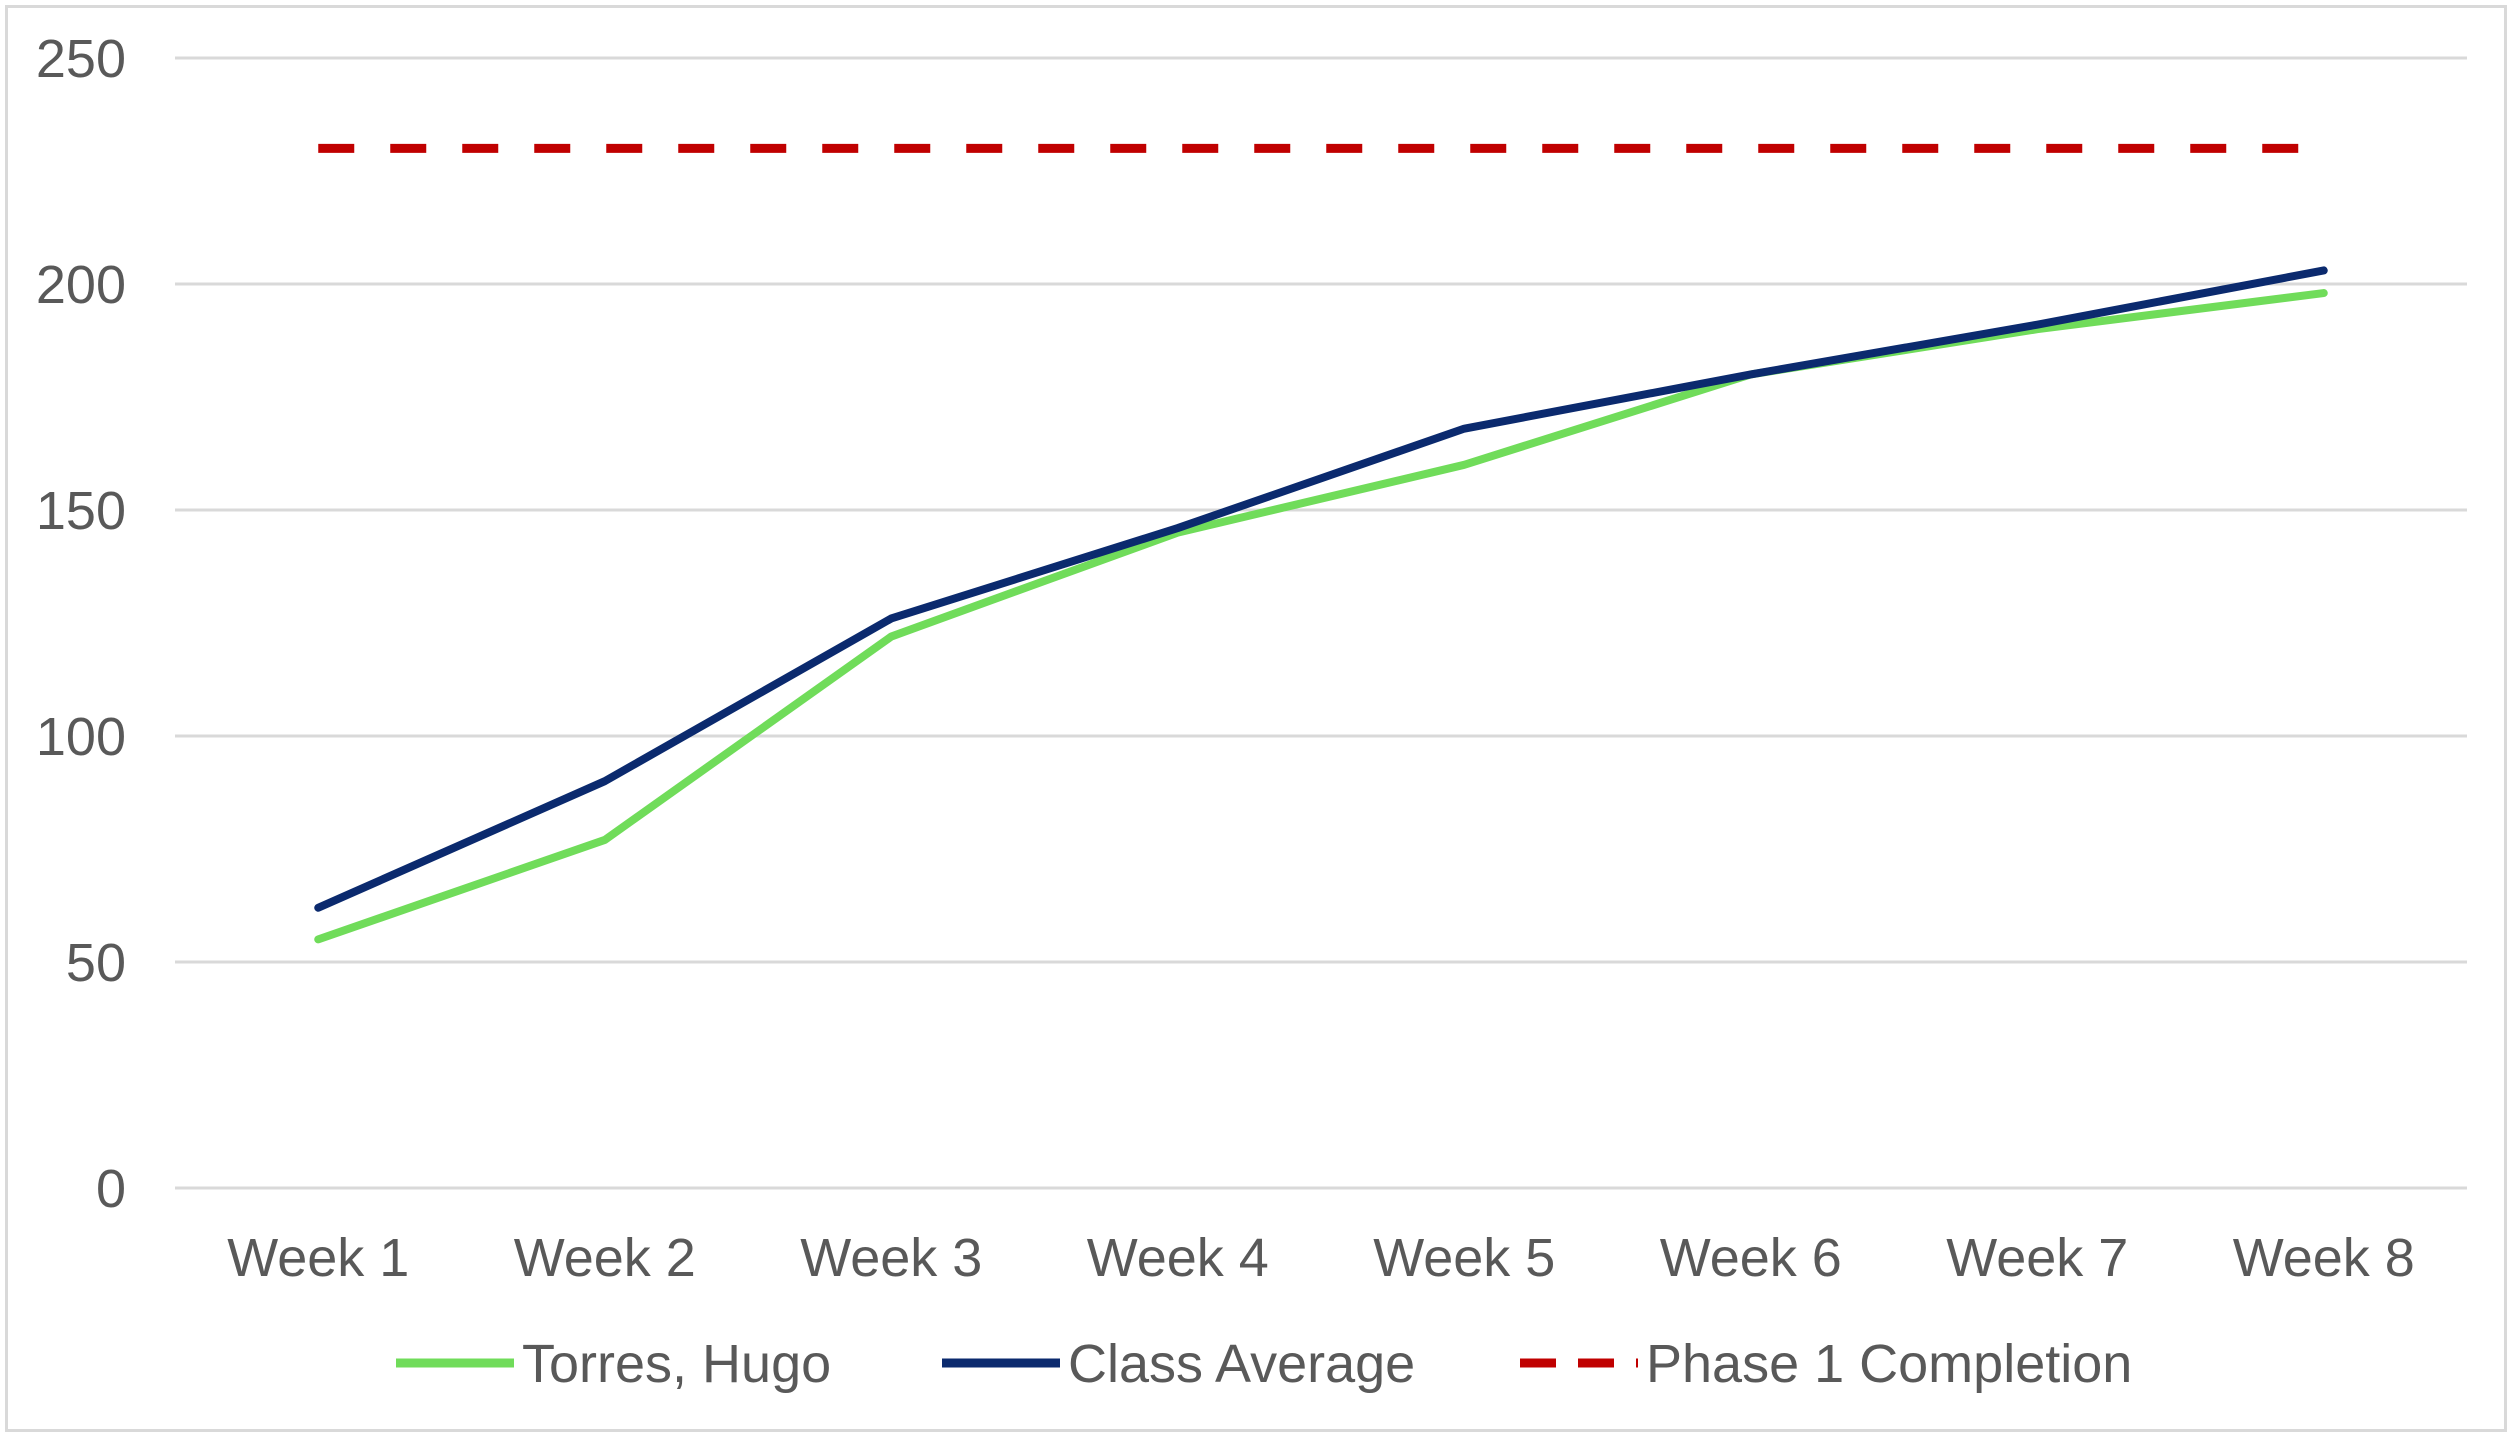 The image size is (2516, 1443). I want to click on x-tick-label: Week 6, so click(1751, 1258).